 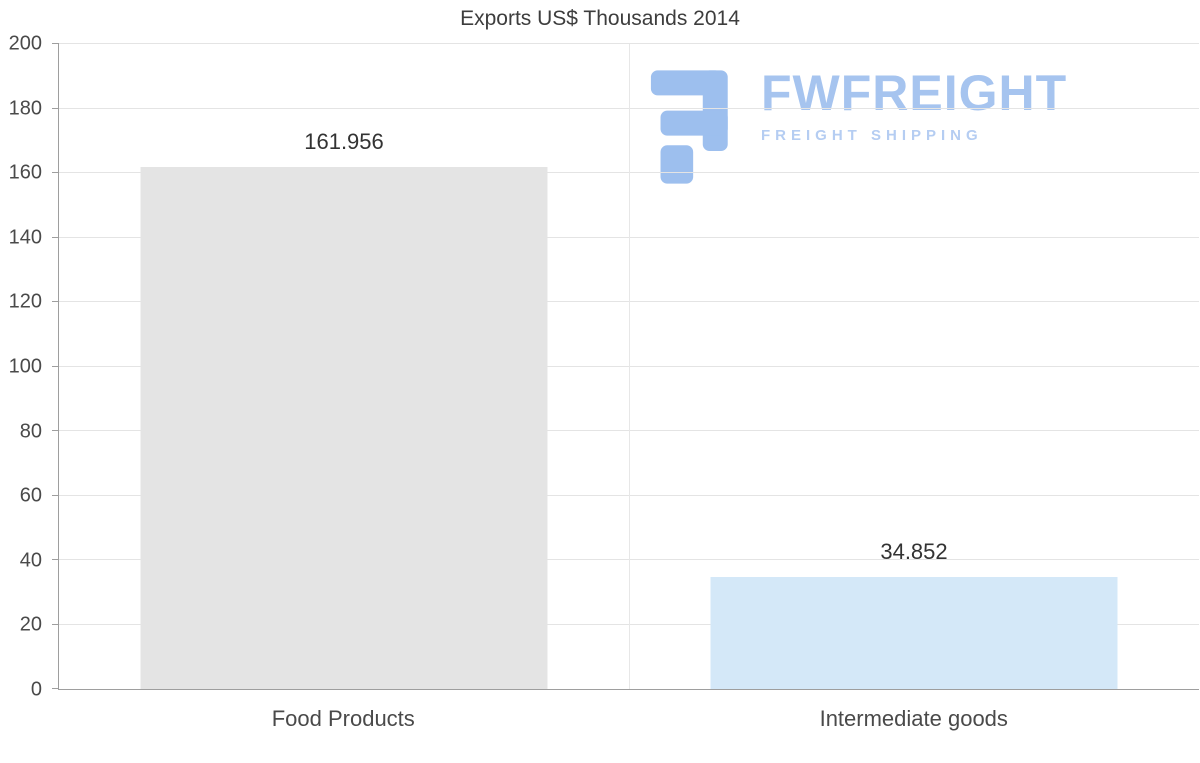 I want to click on x-axis-label-intermediate-goods: Intermediate goods, so click(x=913, y=718).